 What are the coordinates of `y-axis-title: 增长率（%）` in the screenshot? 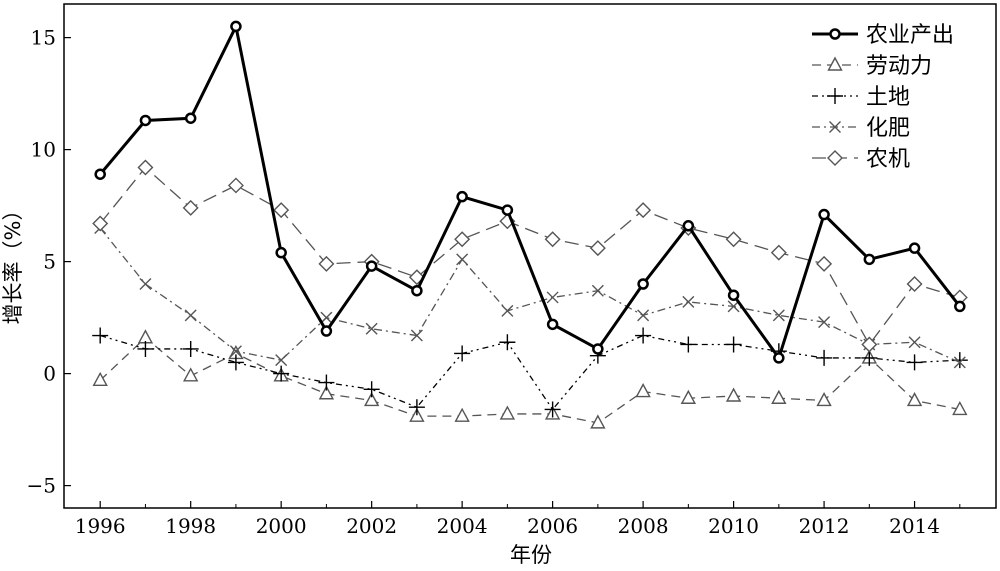 It's located at (13, 262).